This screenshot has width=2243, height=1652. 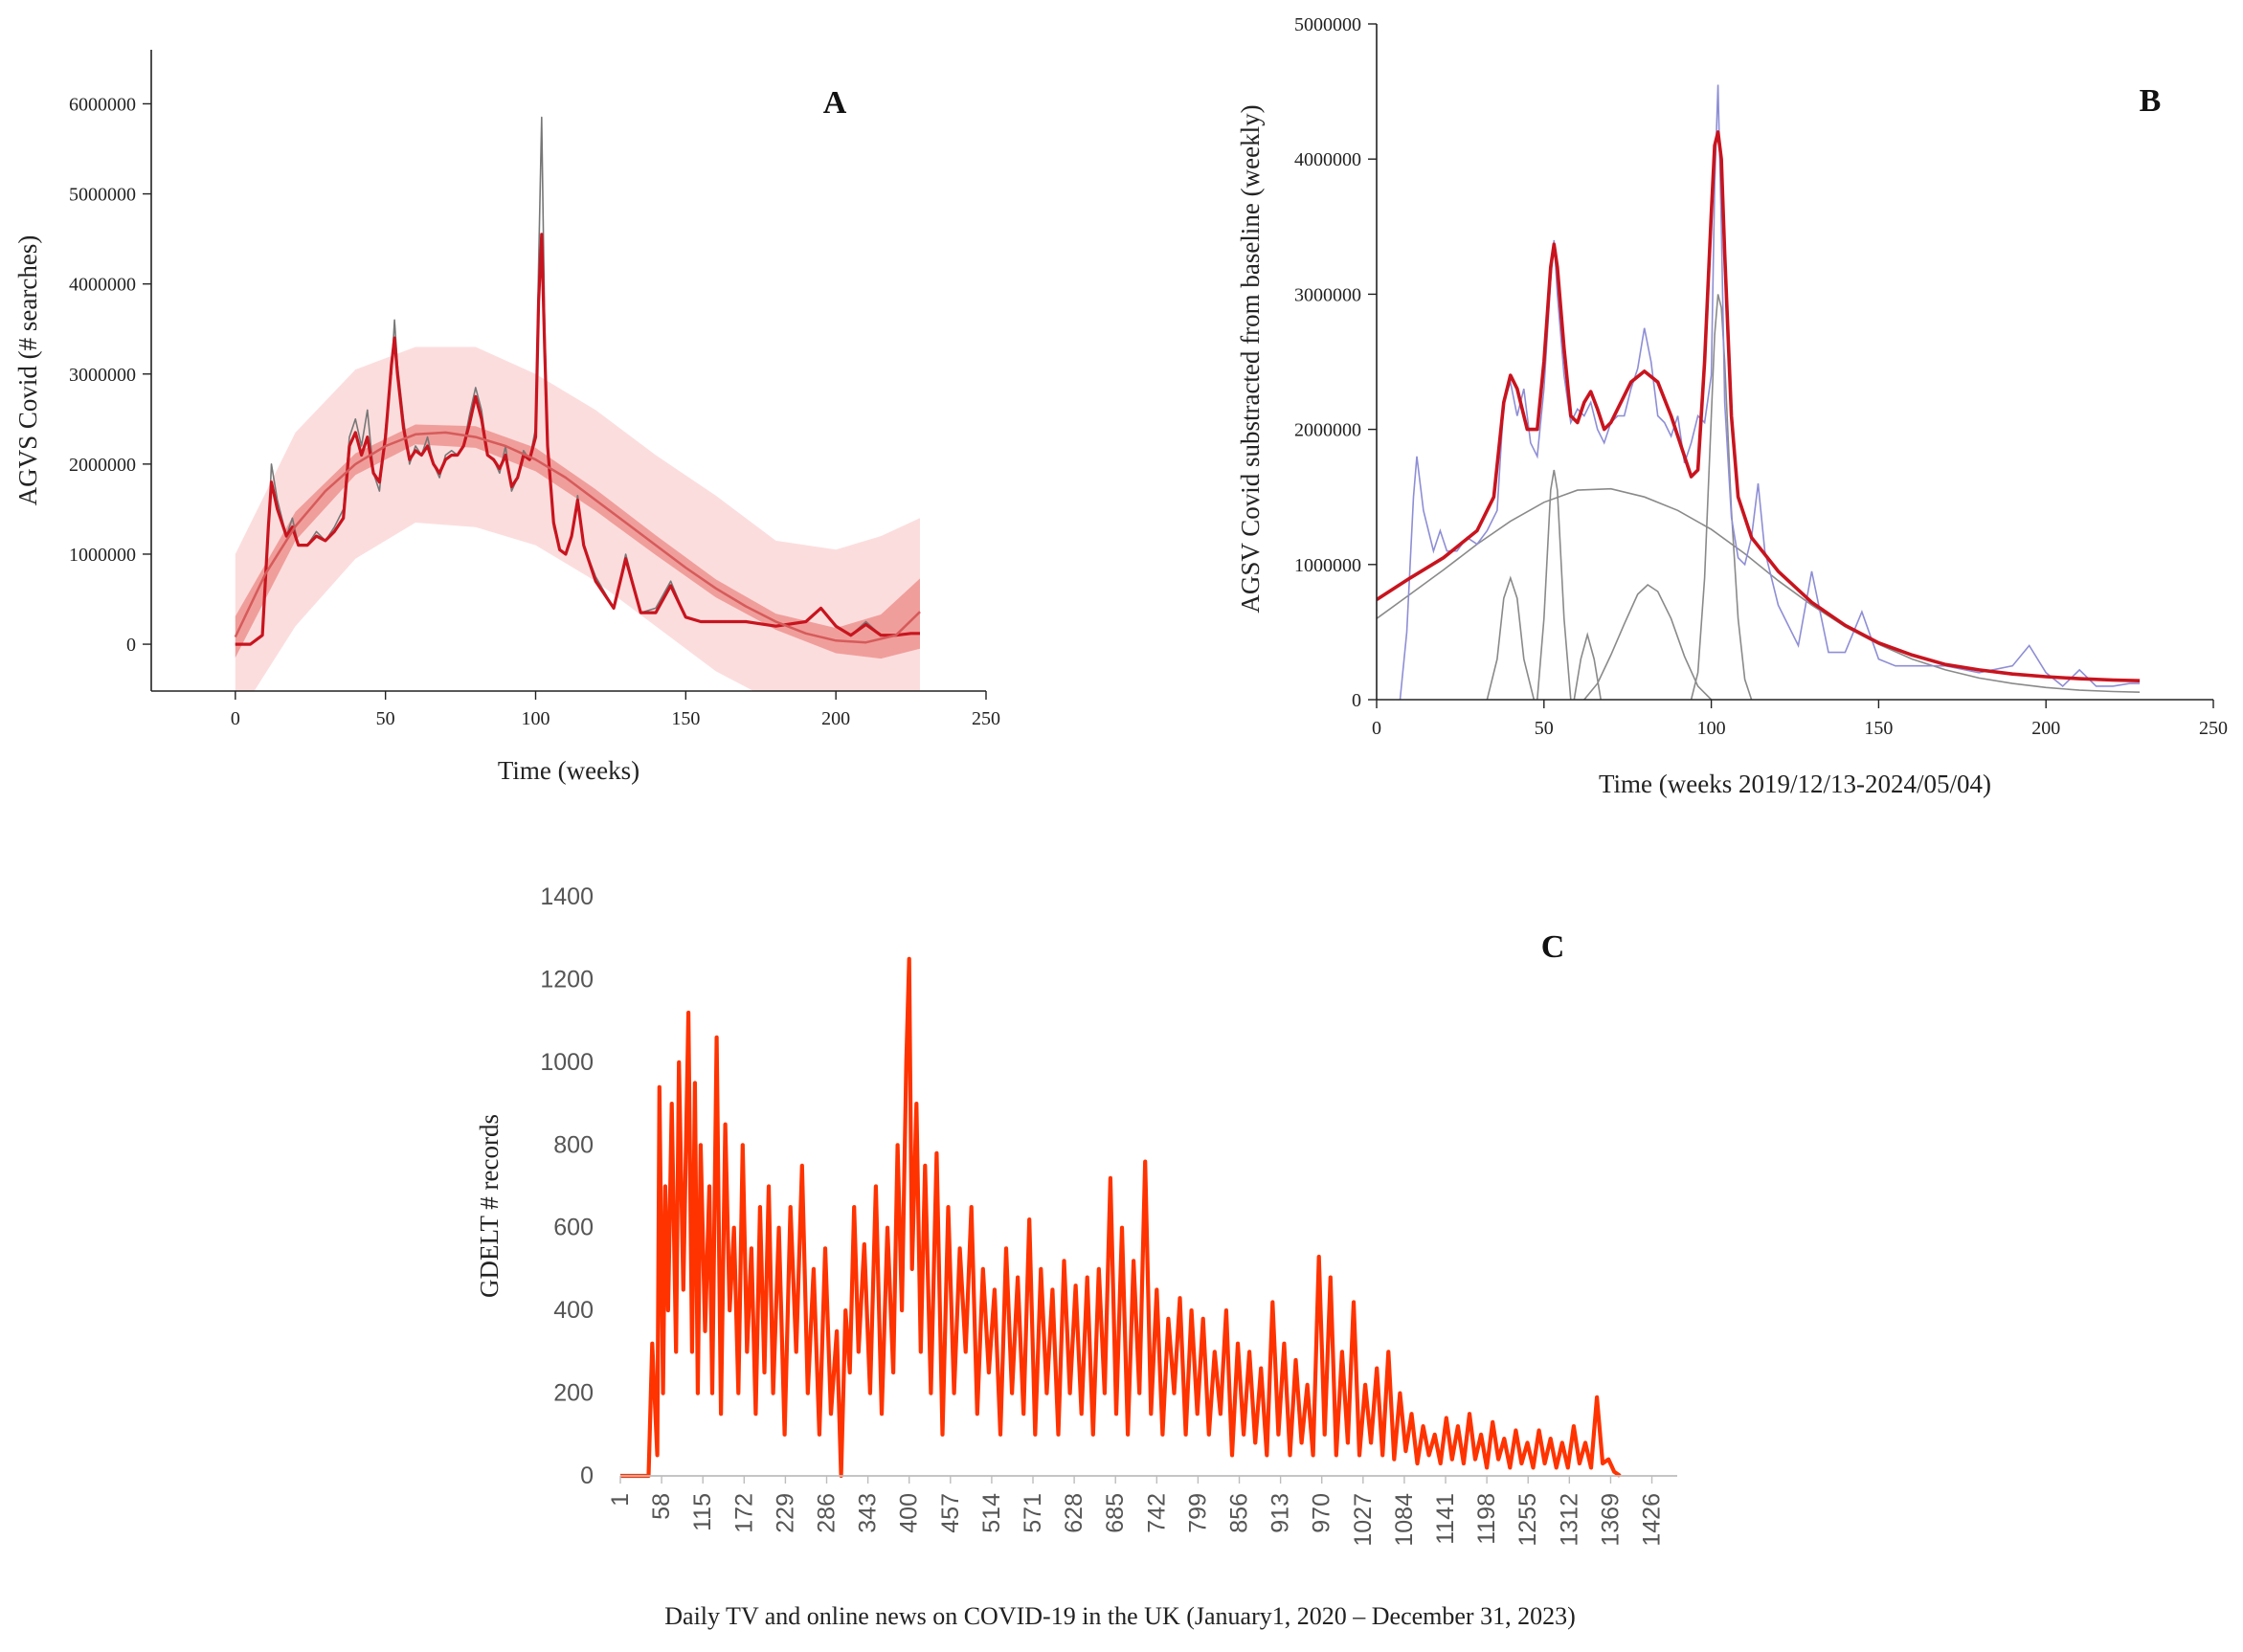 What do you see at coordinates (568, 770) in the screenshot?
I see `x-axis-label: Time (weeks)` at bounding box center [568, 770].